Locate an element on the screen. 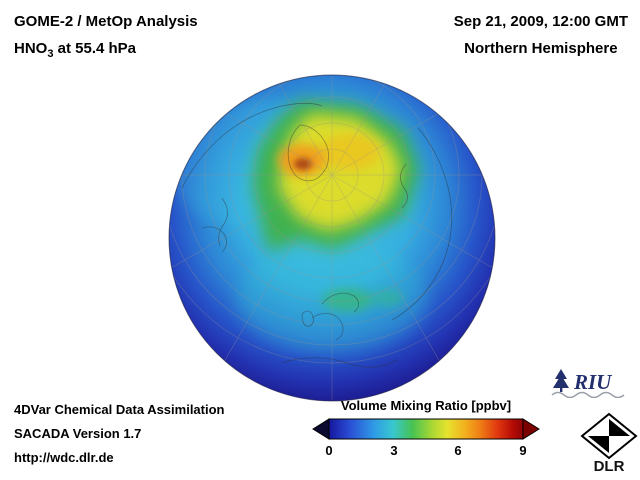  hemisphere-label: Northern Hemisphere is located at coordinates (541, 48).